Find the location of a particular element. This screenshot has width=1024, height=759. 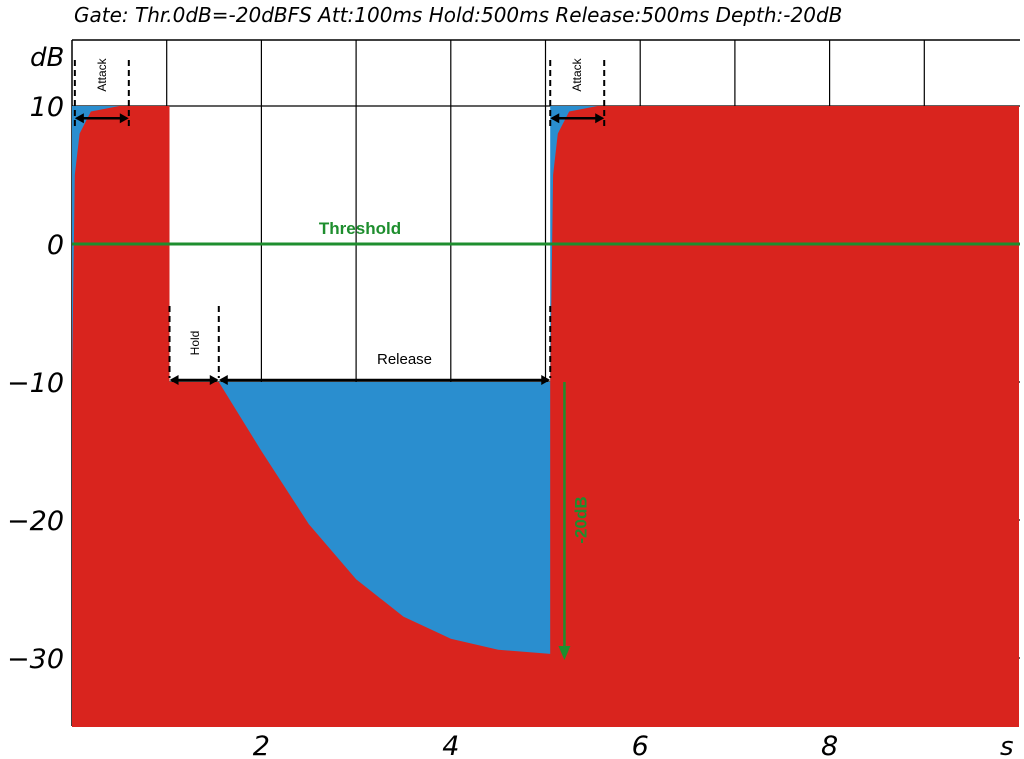

hold-arrow is located at coordinates (194, 380).